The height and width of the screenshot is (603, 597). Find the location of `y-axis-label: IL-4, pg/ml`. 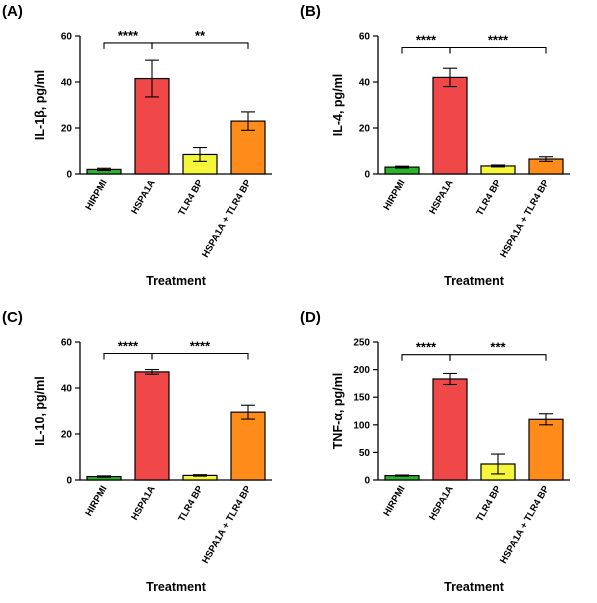

y-axis-label: IL-4, pg/ml is located at coordinates (338, 105).